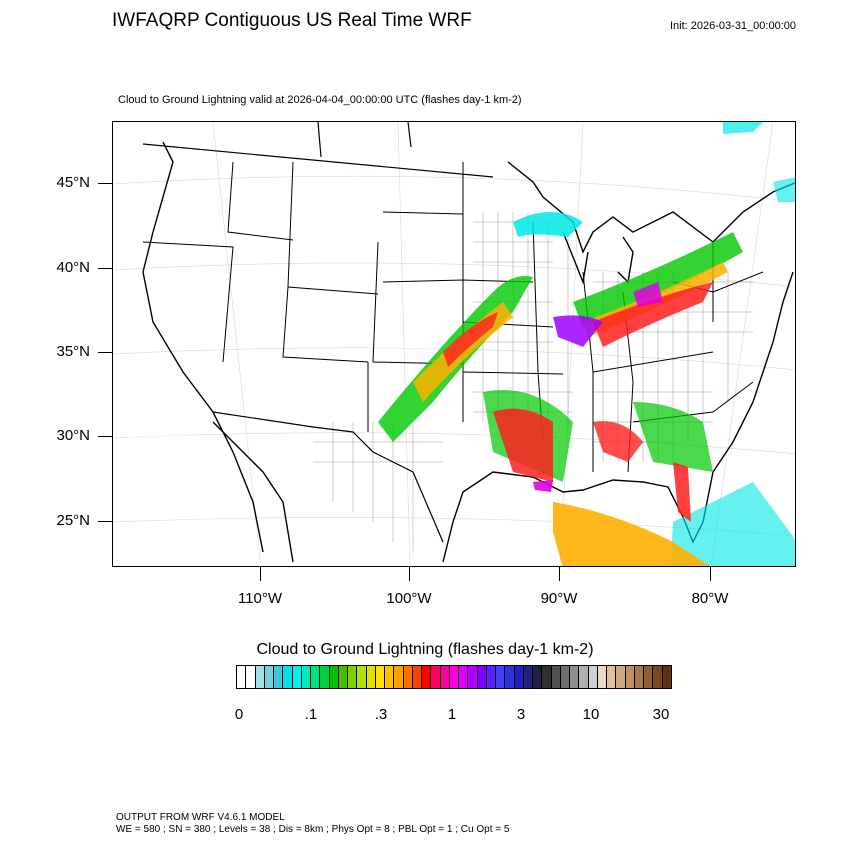  Describe the element at coordinates (239, 714) in the screenshot. I see `colorbar-label: 0` at that location.